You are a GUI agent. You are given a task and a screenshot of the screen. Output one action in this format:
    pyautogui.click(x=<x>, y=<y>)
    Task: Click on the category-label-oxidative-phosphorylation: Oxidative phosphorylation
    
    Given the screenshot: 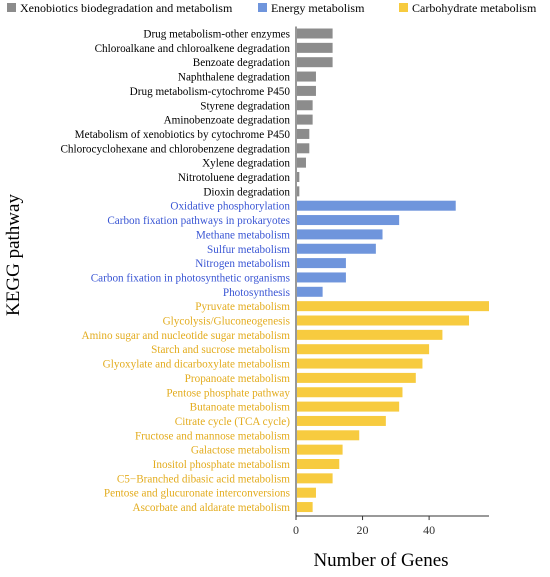 What is the action you would take?
    pyautogui.click(x=230, y=207)
    